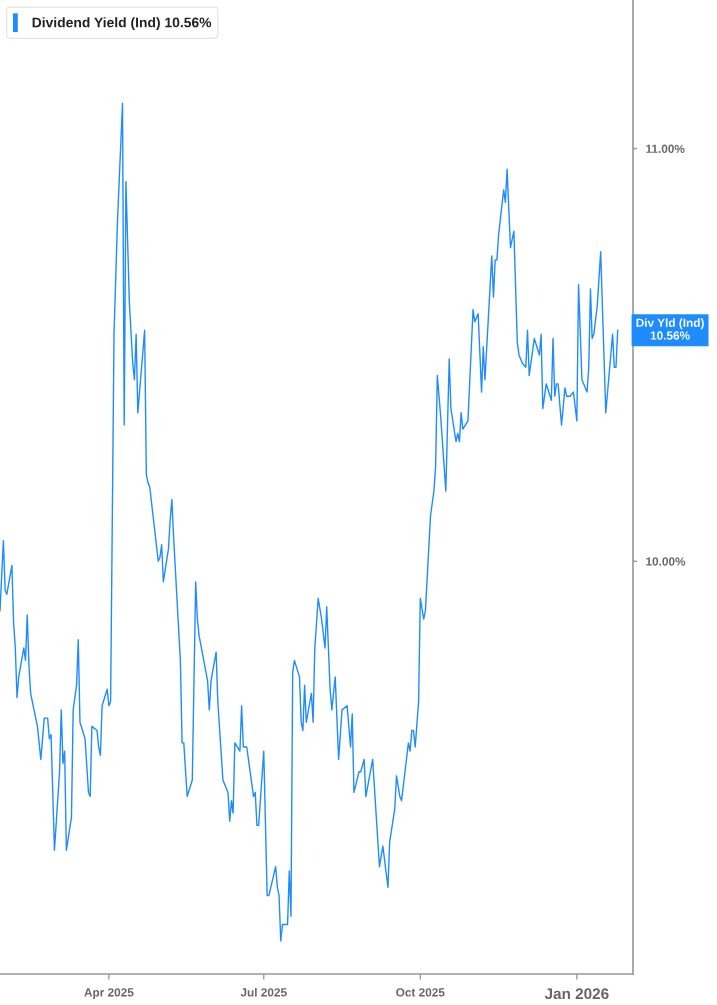 The height and width of the screenshot is (1005, 717). What do you see at coordinates (420, 992) in the screenshot?
I see `x-tick-label: Oct 2025` at bounding box center [420, 992].